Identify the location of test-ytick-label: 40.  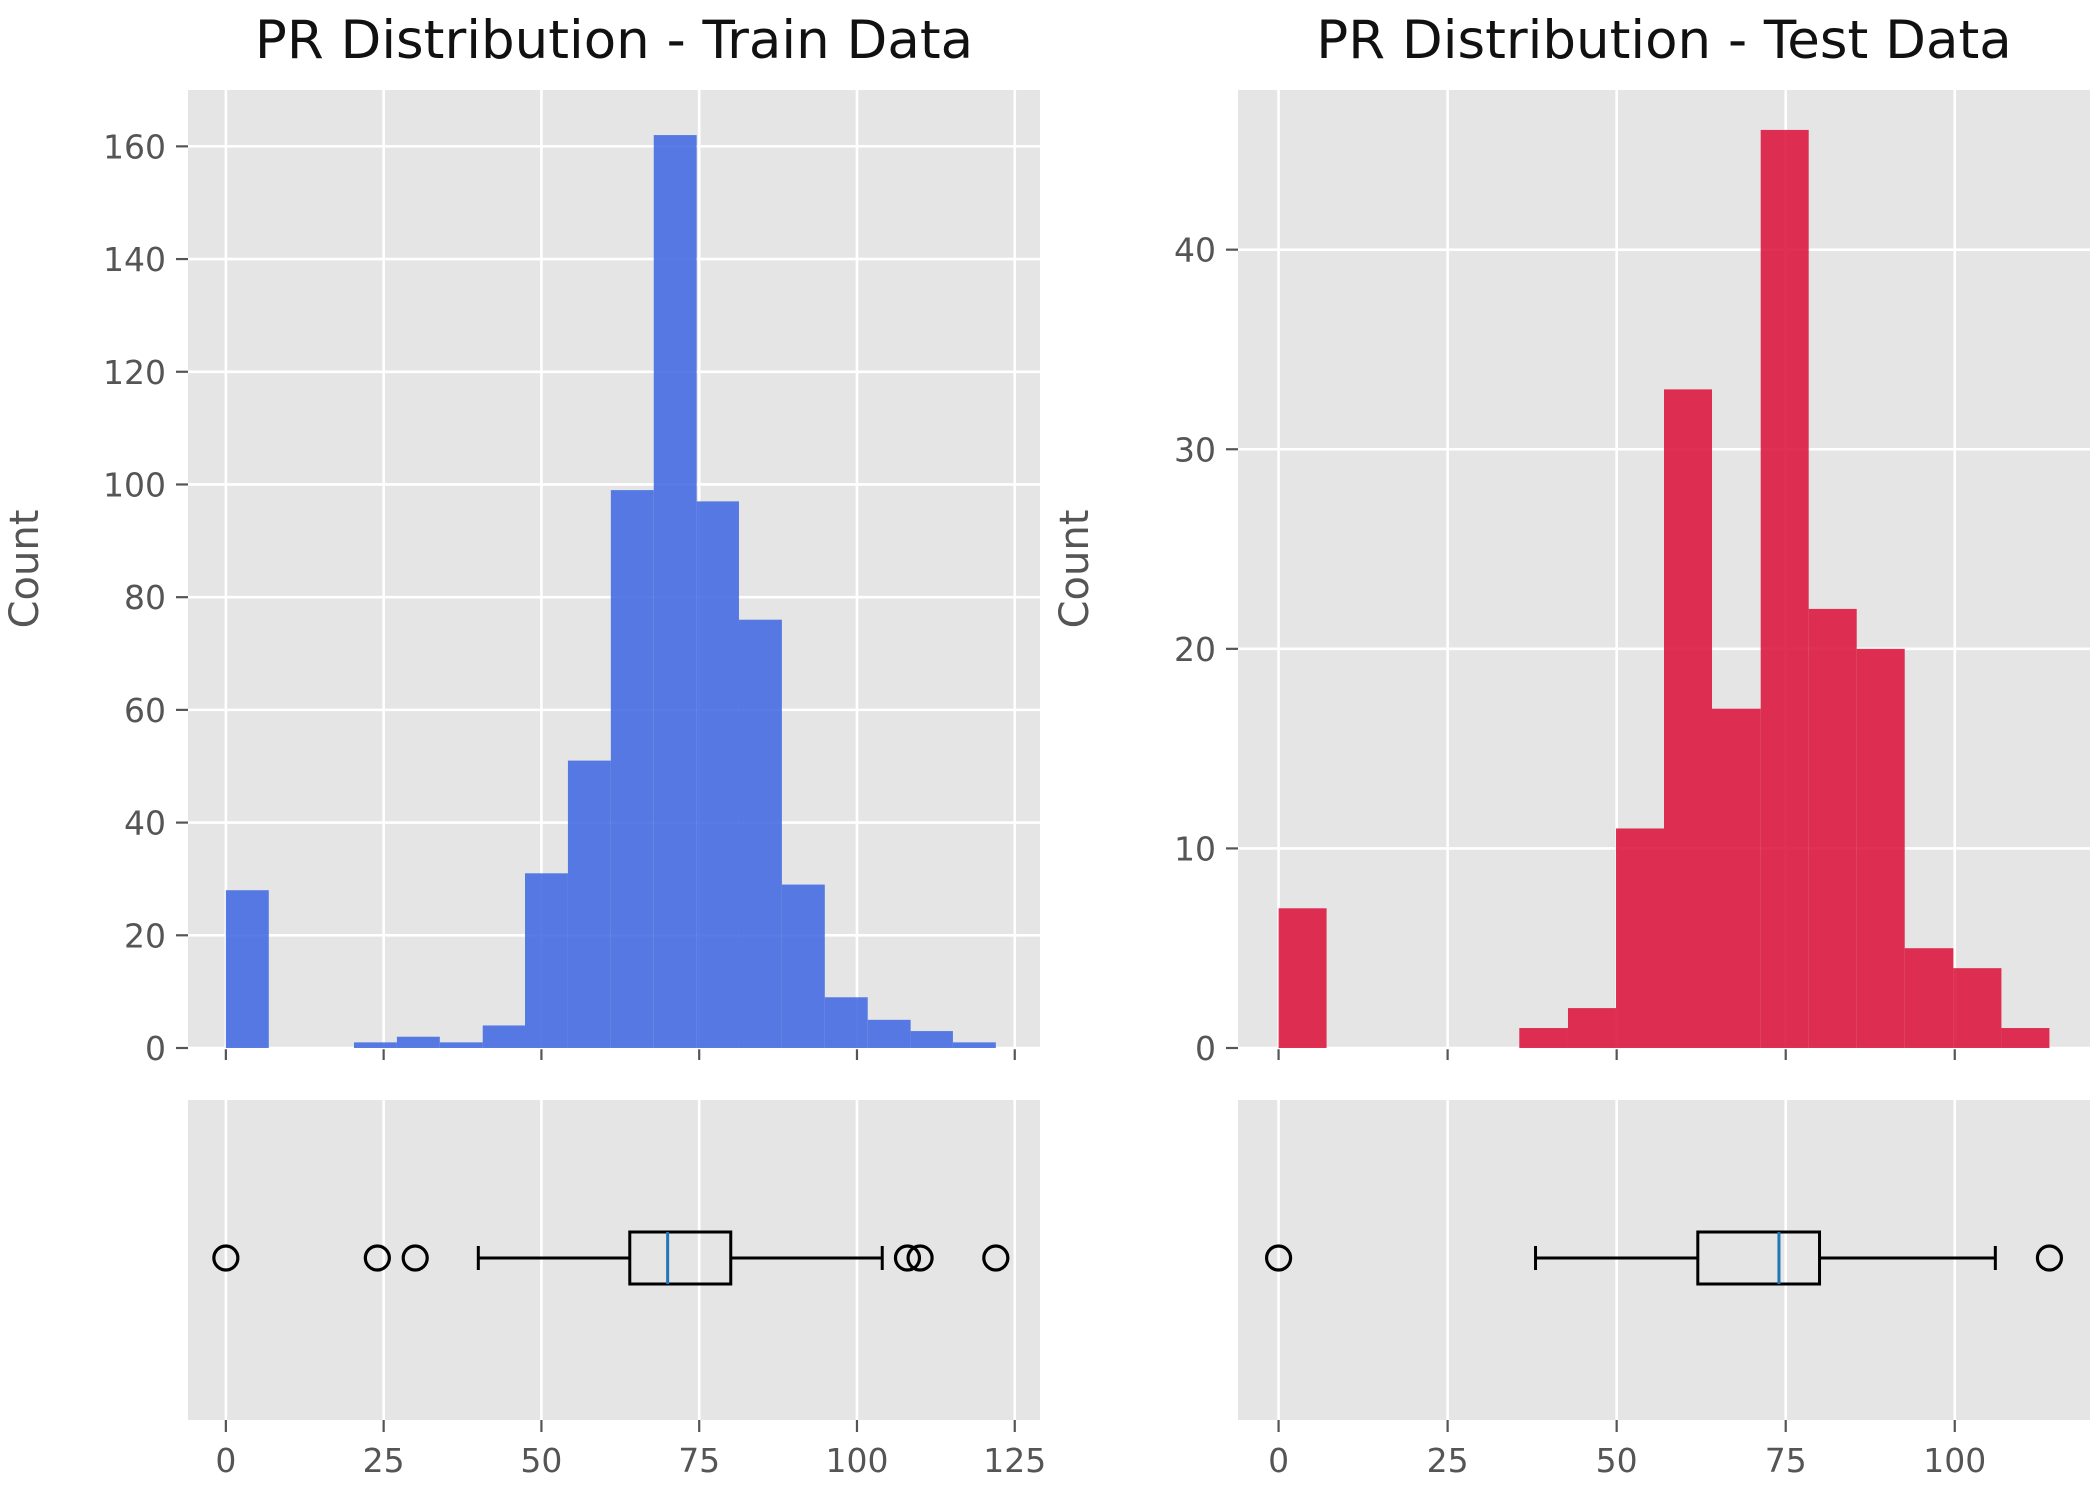
(1195, 250).